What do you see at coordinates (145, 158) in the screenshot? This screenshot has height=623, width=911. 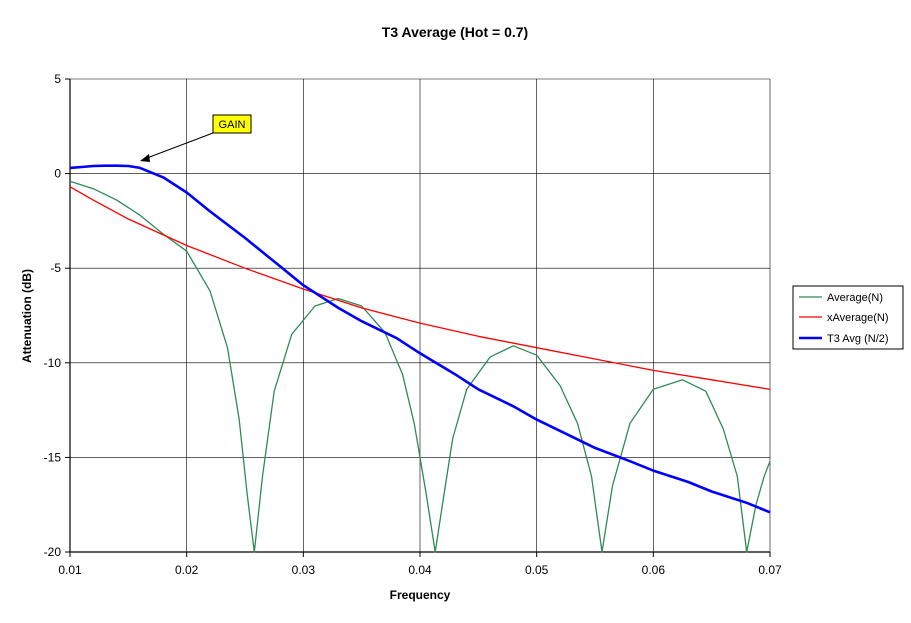 I see `callout-arrow-head` at bounding box center [145, 158].